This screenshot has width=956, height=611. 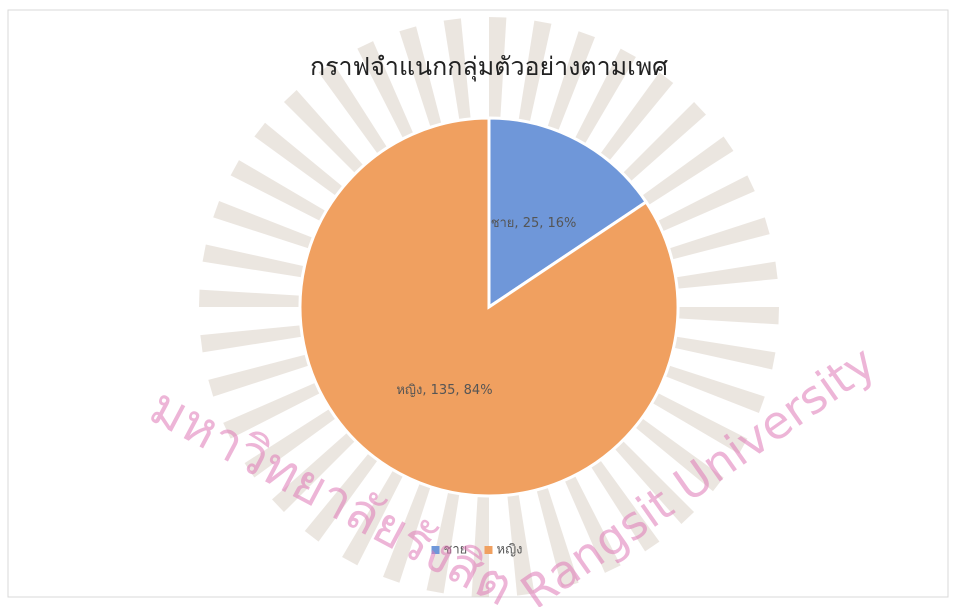 I want to click on legend: ชาย หญิง, so click(x=477, y=550).